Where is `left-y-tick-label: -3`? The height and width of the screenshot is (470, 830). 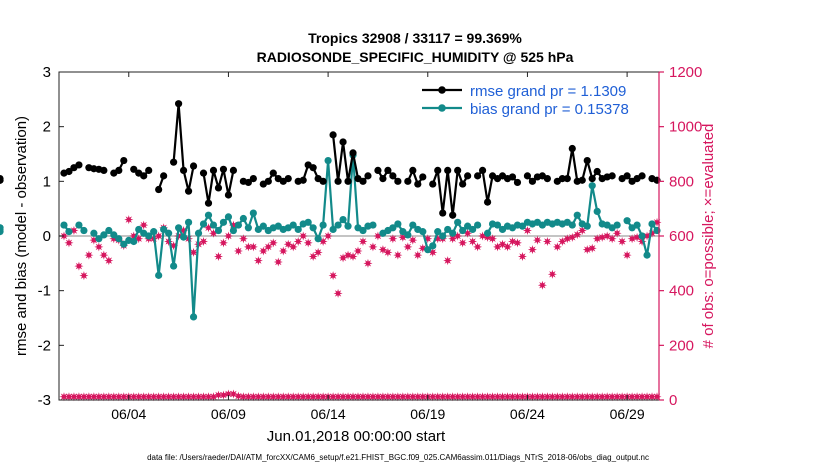 left-y-tick-label: -3 is located at coordinates (44, 400).